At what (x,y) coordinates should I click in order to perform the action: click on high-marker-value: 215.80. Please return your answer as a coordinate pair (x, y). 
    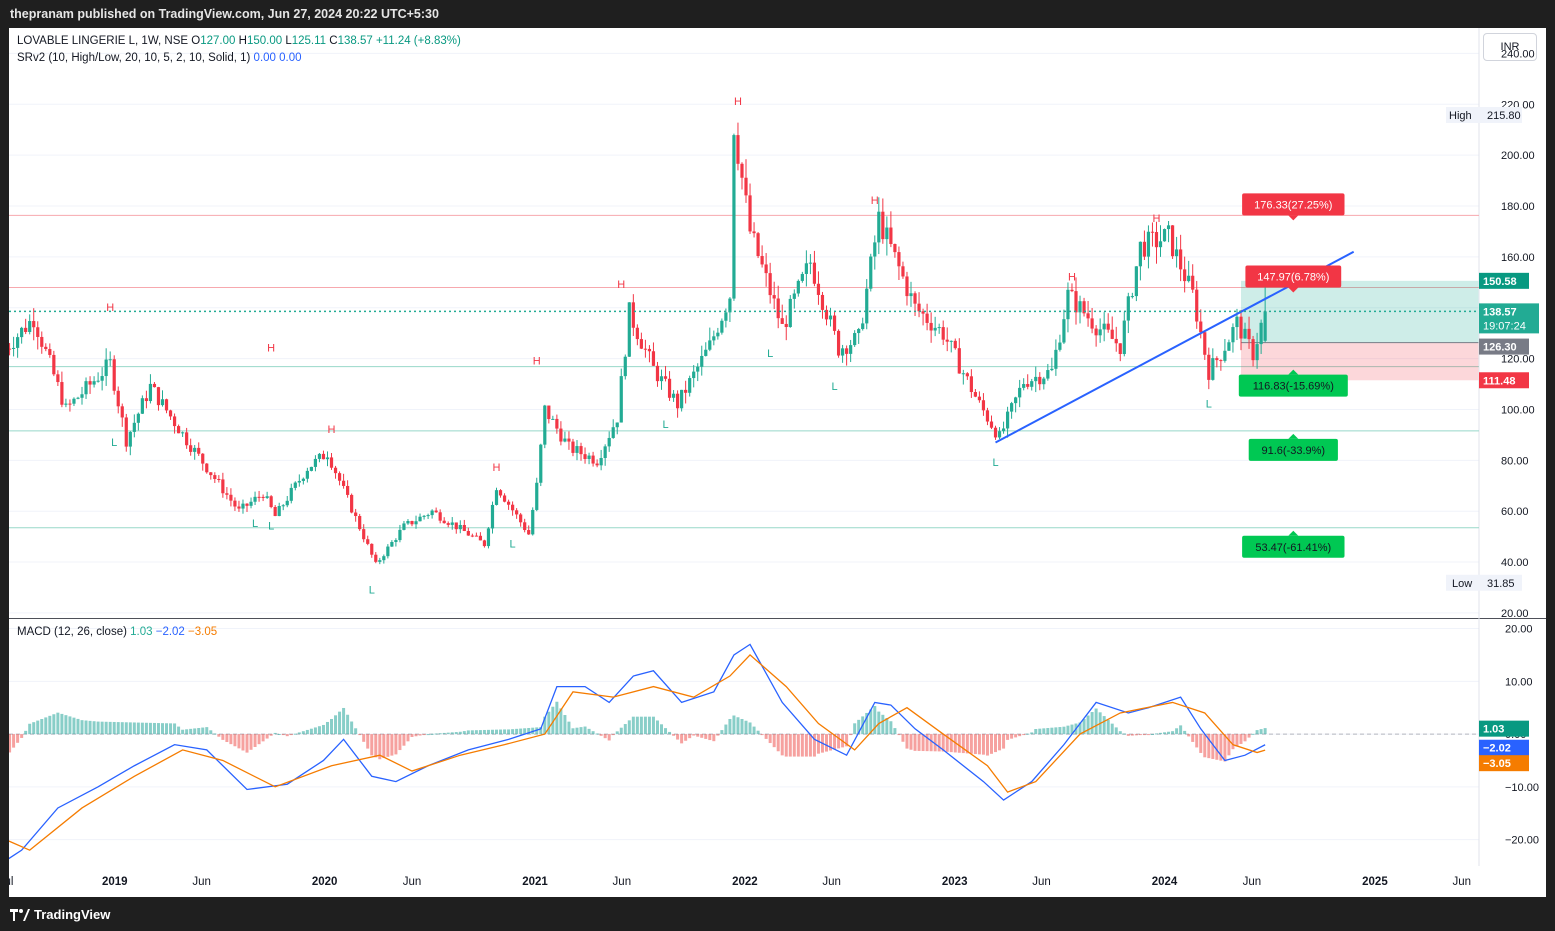
    Looking at the image, I should click on (1504, 116).